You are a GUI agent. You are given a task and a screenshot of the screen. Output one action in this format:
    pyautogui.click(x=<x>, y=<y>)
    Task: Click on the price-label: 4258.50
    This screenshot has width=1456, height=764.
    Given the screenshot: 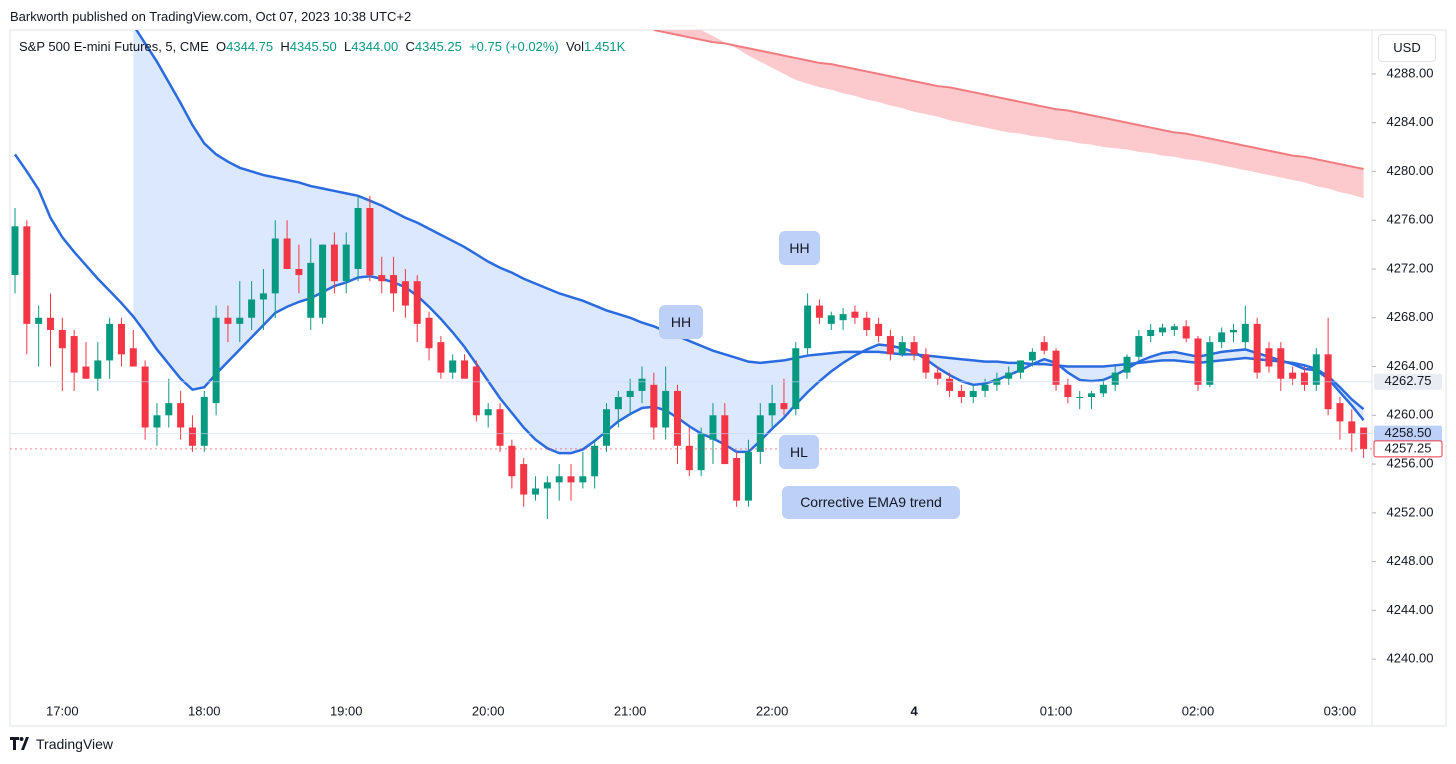 What is the action you would take?
    pyautogui.click(x=1408, y=432)
    